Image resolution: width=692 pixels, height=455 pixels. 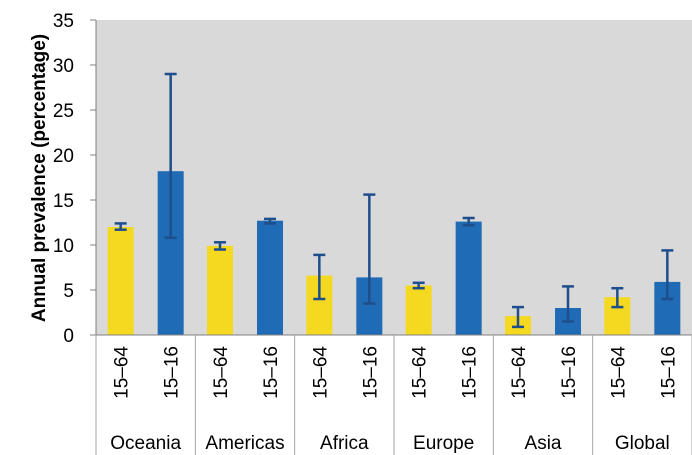 I want to click on y-tick-label: 30, so click(x=63, y=66).